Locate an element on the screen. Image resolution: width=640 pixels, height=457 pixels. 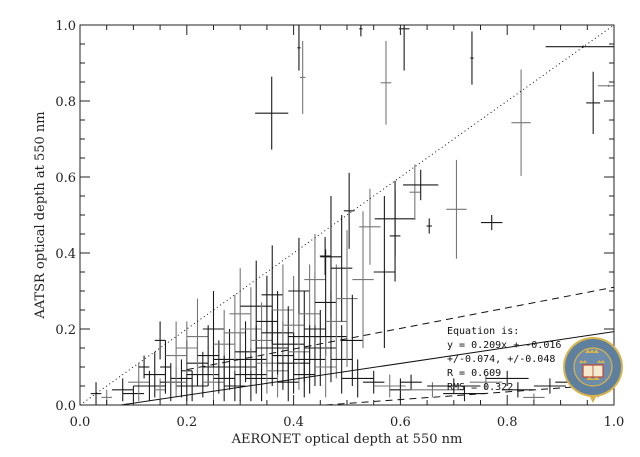
x-axis-title: AERONET optical depth at 550 nm is located at coordinates (347, 439).